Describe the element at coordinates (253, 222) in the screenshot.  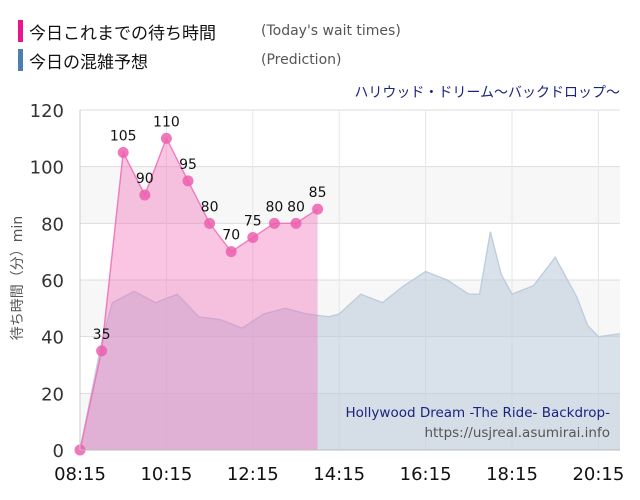
I see `data-label: 75` at that location.